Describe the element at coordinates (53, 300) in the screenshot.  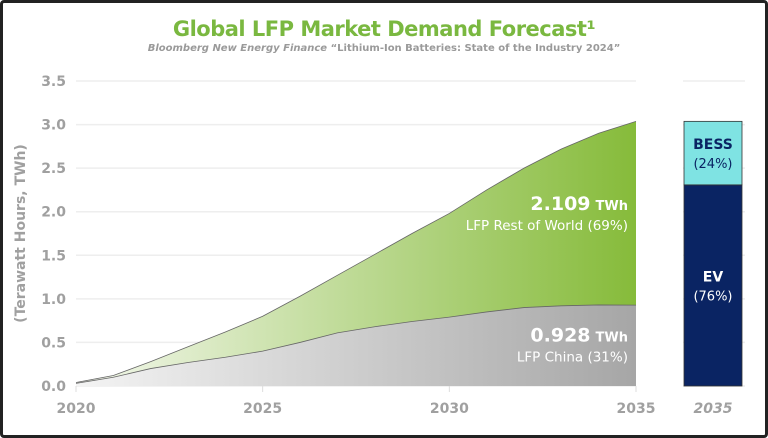
I see `y-tick-label: 1.0` at that location.